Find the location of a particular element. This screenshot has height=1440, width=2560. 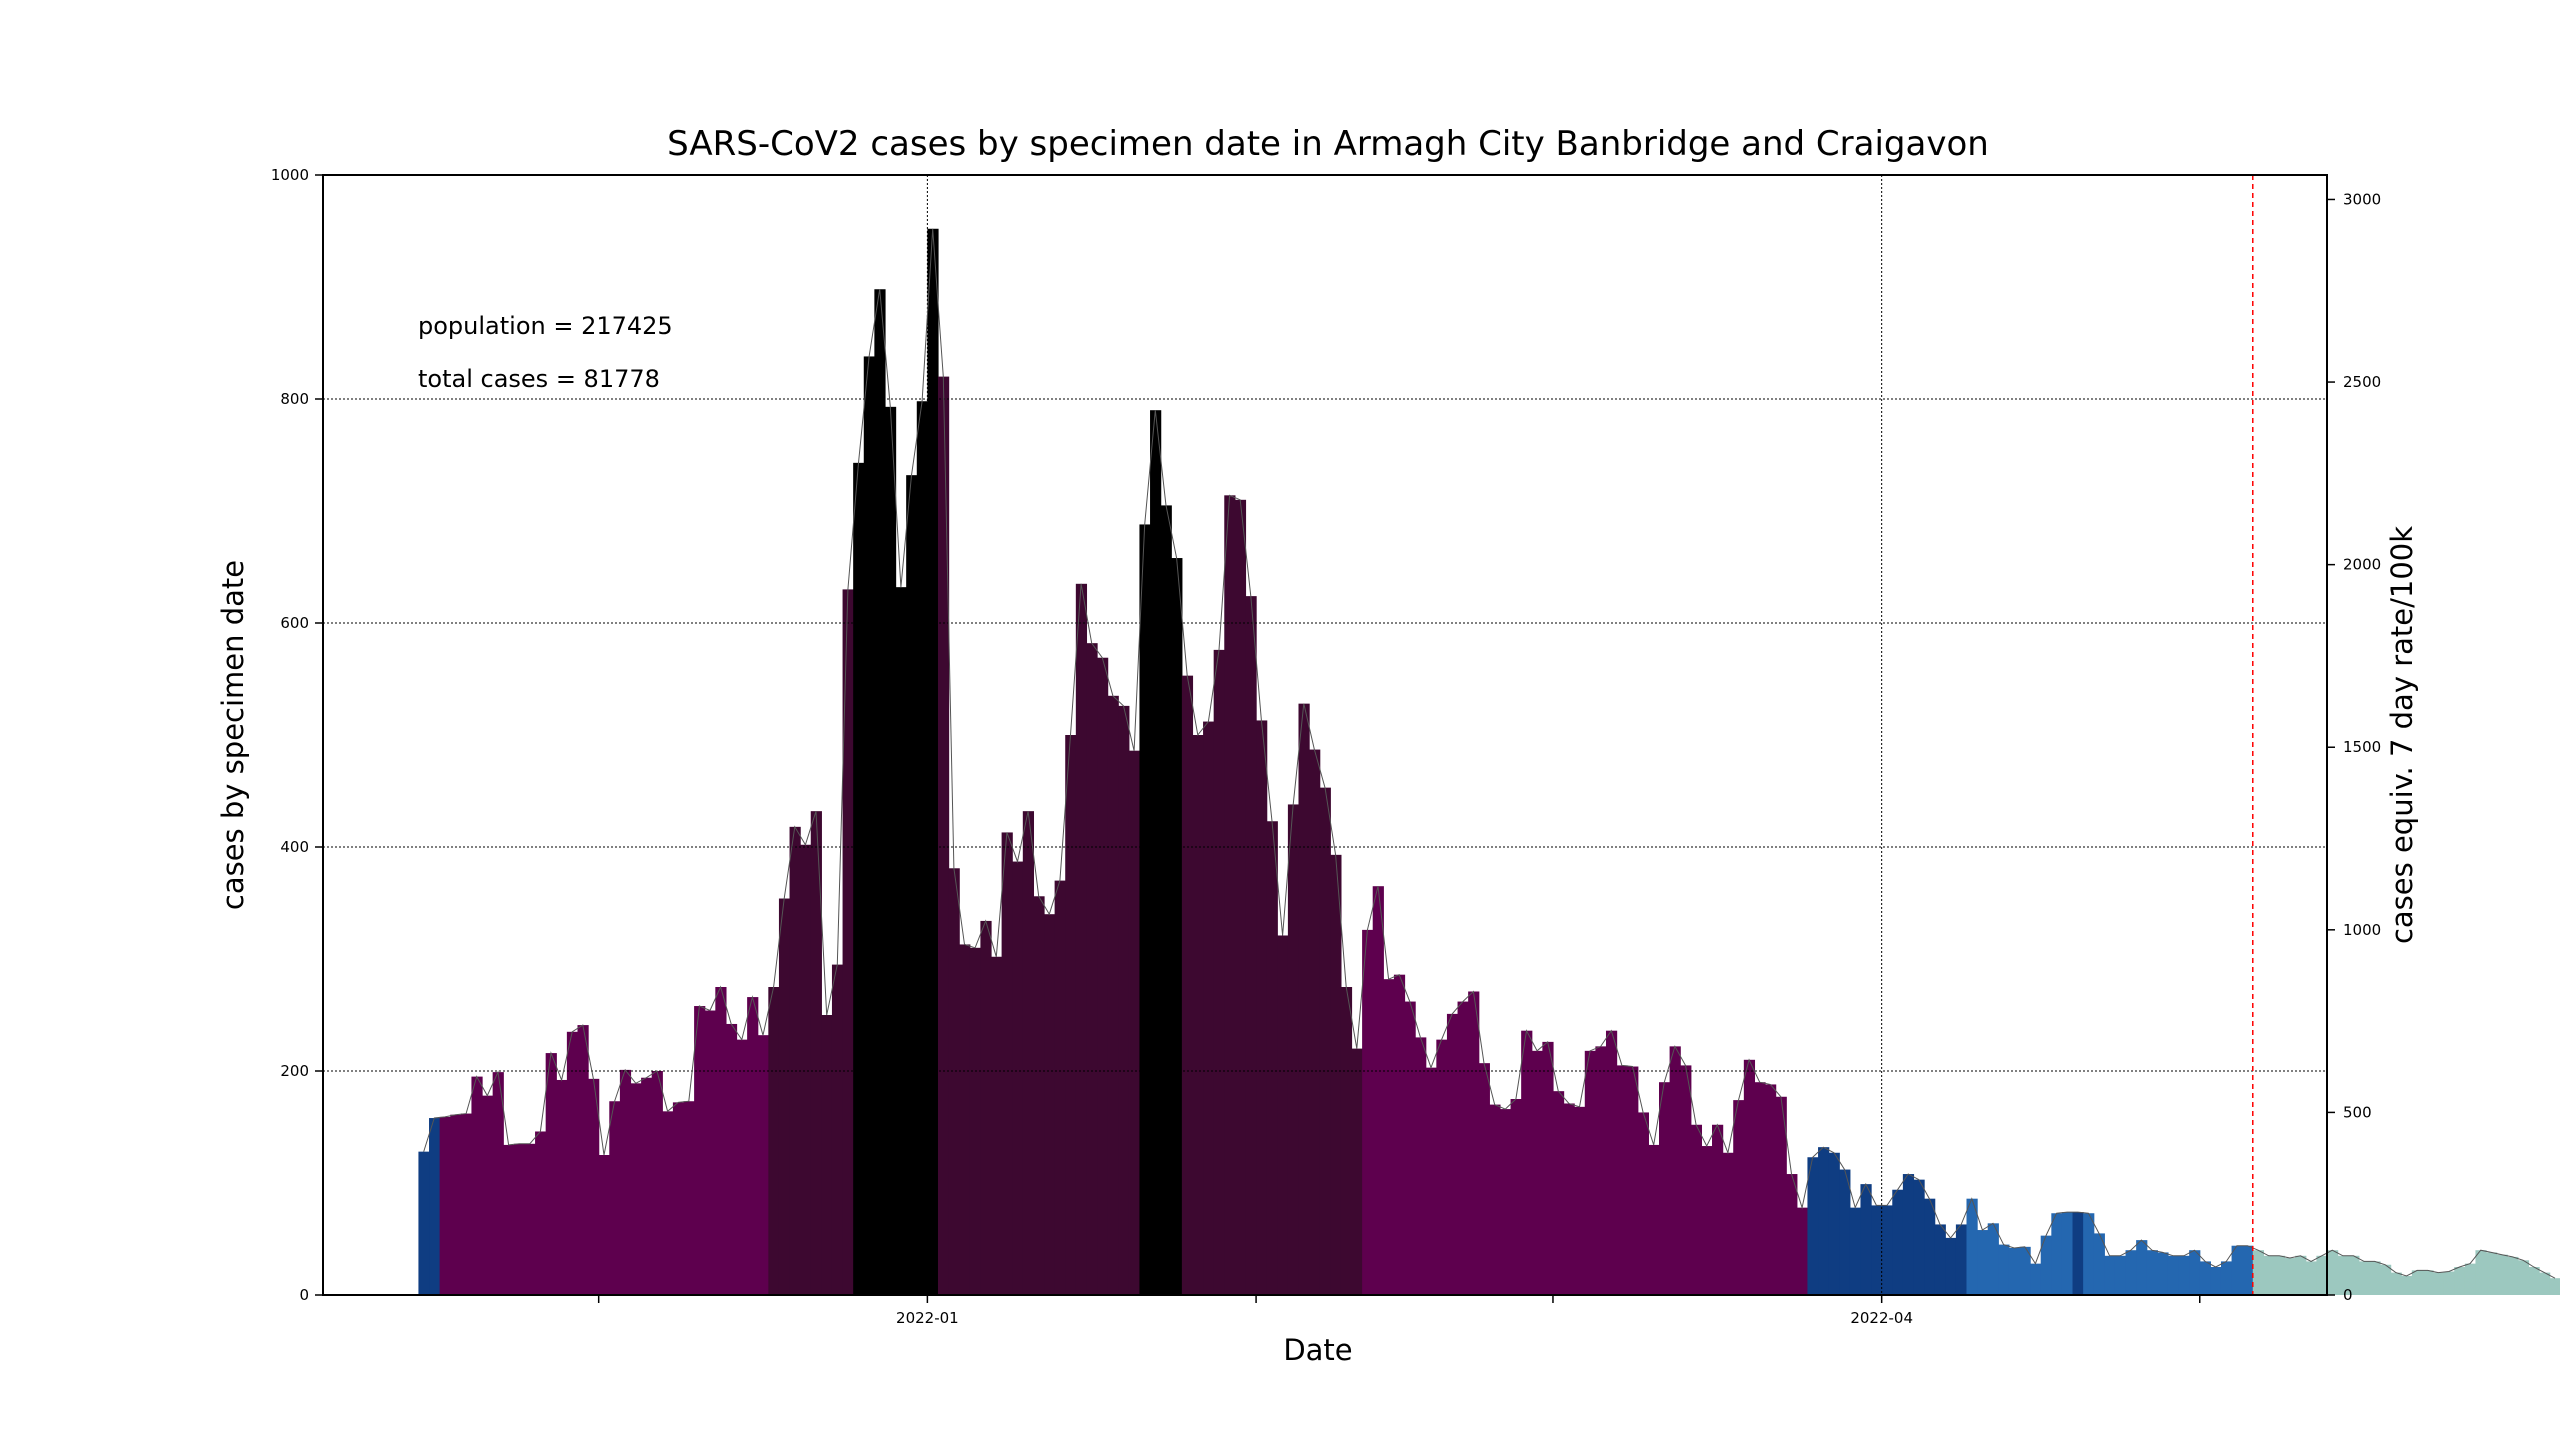

x-tick-label: 2022-01 is located at coordinates (927, 1318).